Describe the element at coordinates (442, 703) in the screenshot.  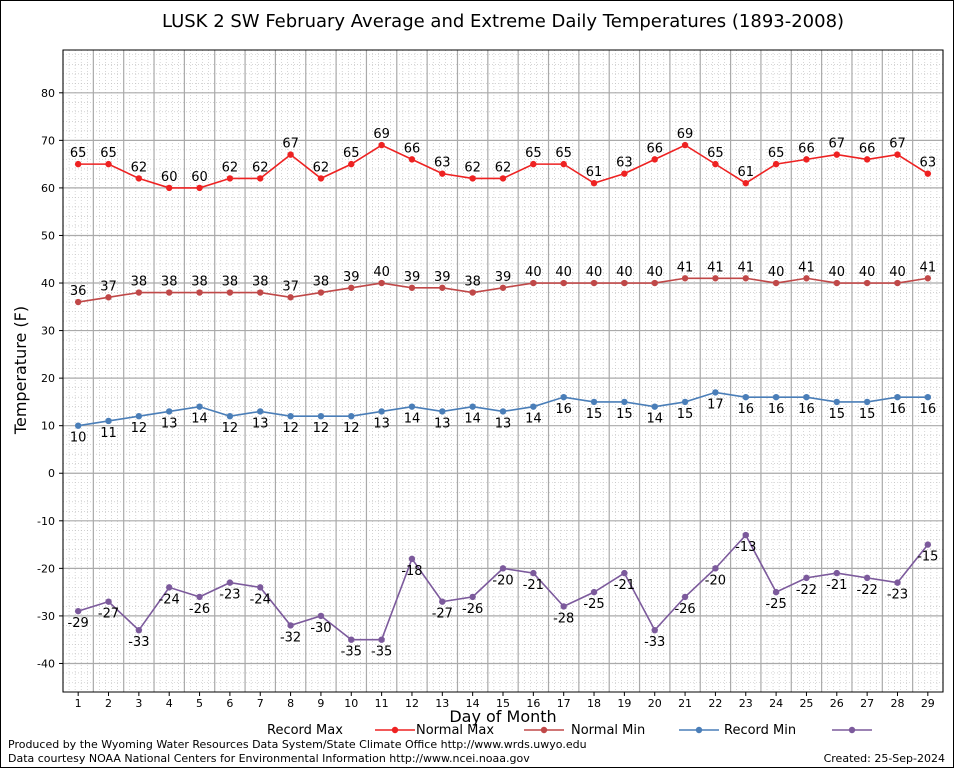
I see `x-tick-label: 13` at that location.